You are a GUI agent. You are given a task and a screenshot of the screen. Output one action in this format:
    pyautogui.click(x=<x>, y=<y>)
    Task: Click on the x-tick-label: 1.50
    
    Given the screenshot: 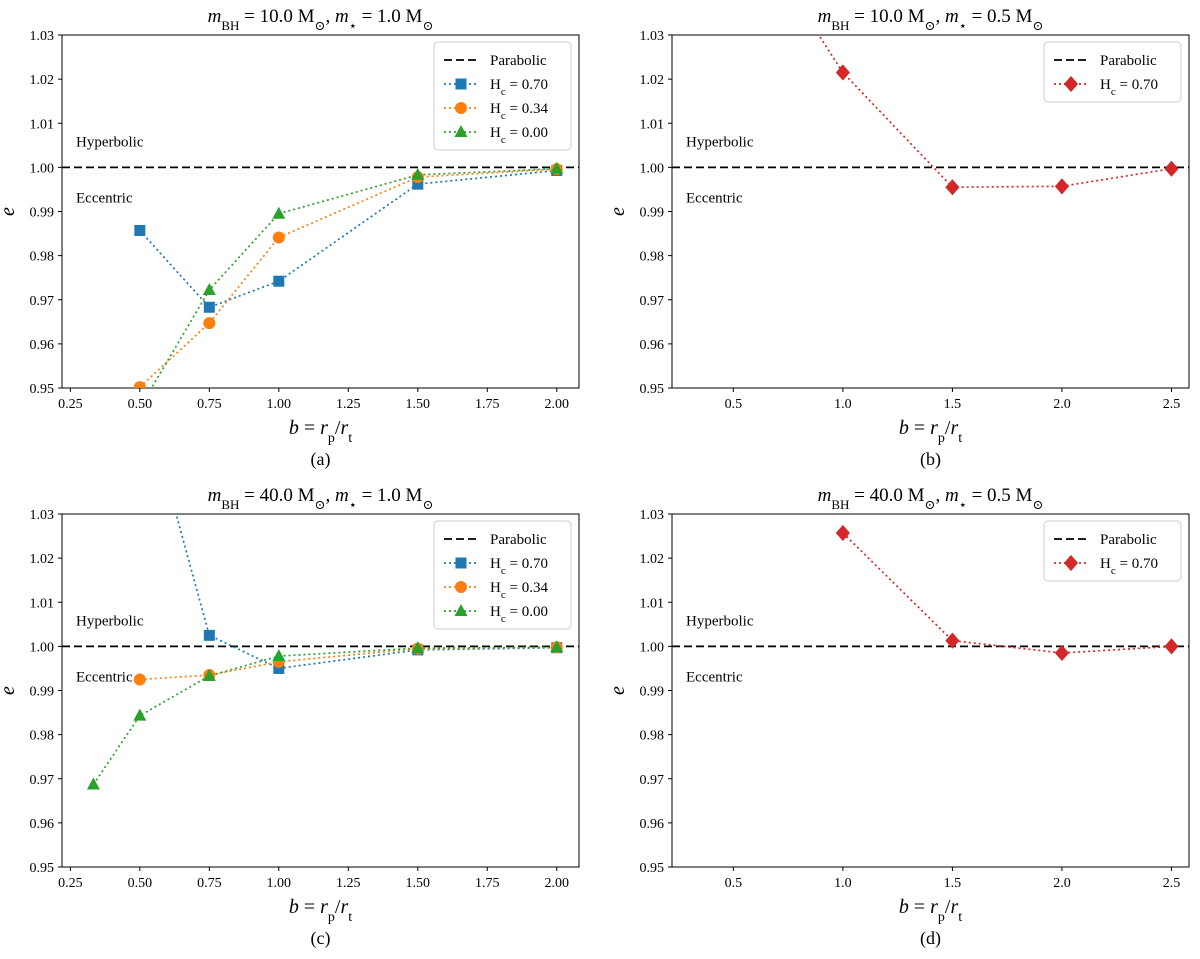 What is the action you would take?
    pyautogui.click(x=418, y=883)
    